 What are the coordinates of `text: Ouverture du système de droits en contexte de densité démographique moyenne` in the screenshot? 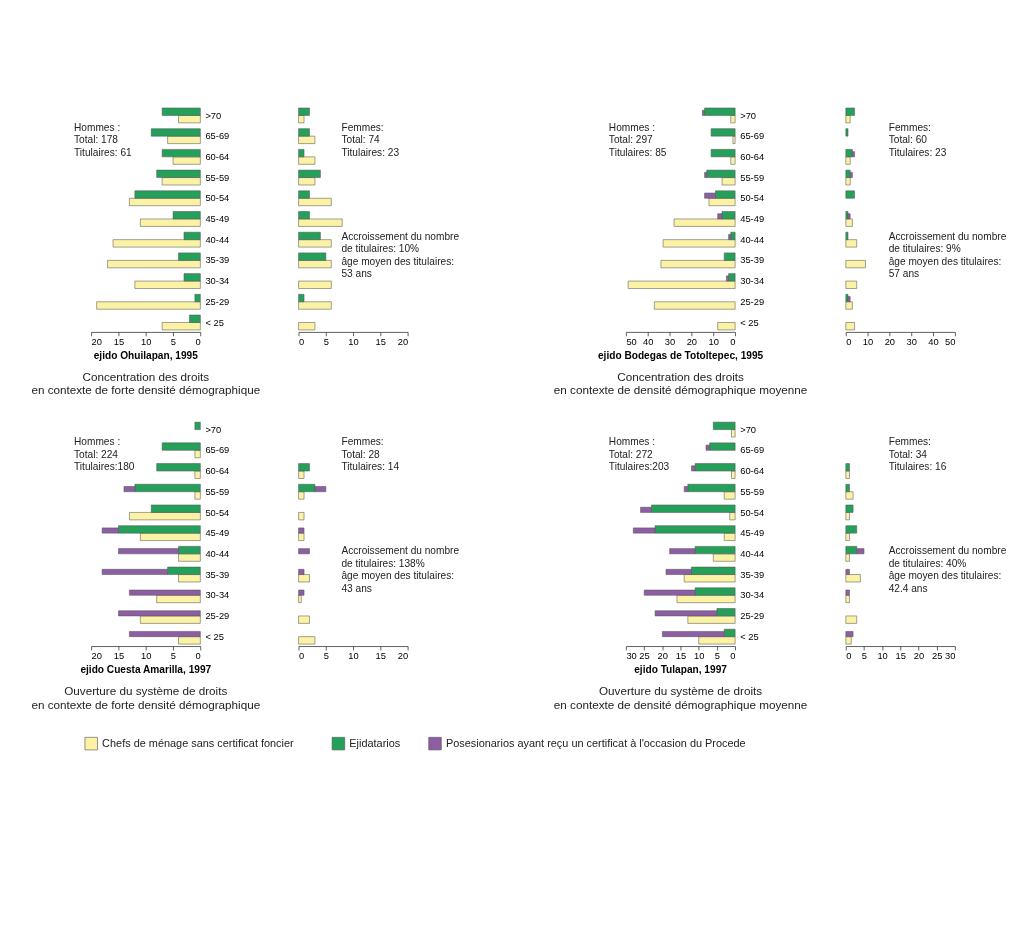 It's located at (680, 697).